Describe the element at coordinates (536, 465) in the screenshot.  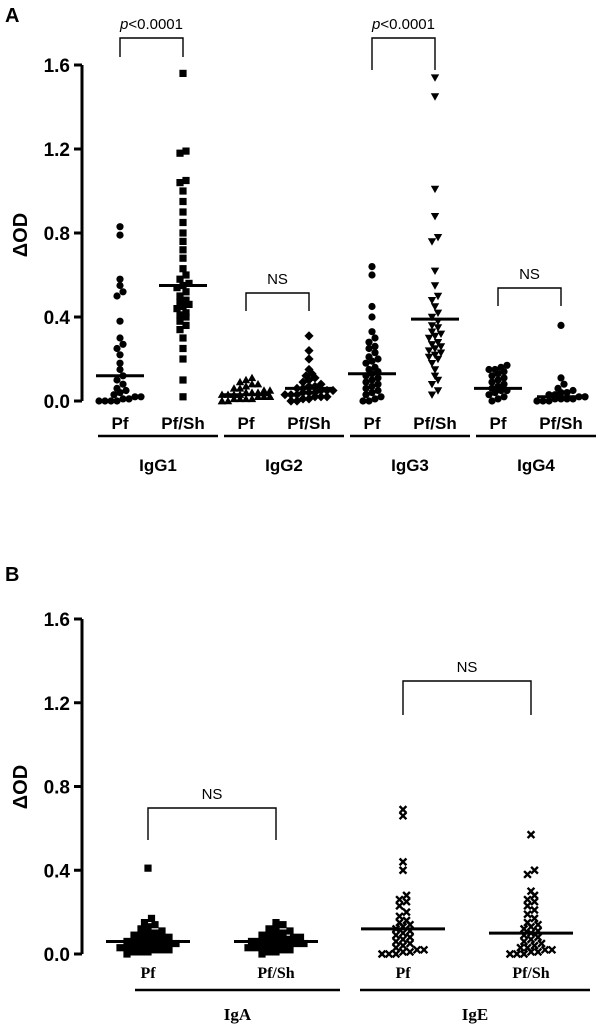
I see `group-label: IgG4` at that location.